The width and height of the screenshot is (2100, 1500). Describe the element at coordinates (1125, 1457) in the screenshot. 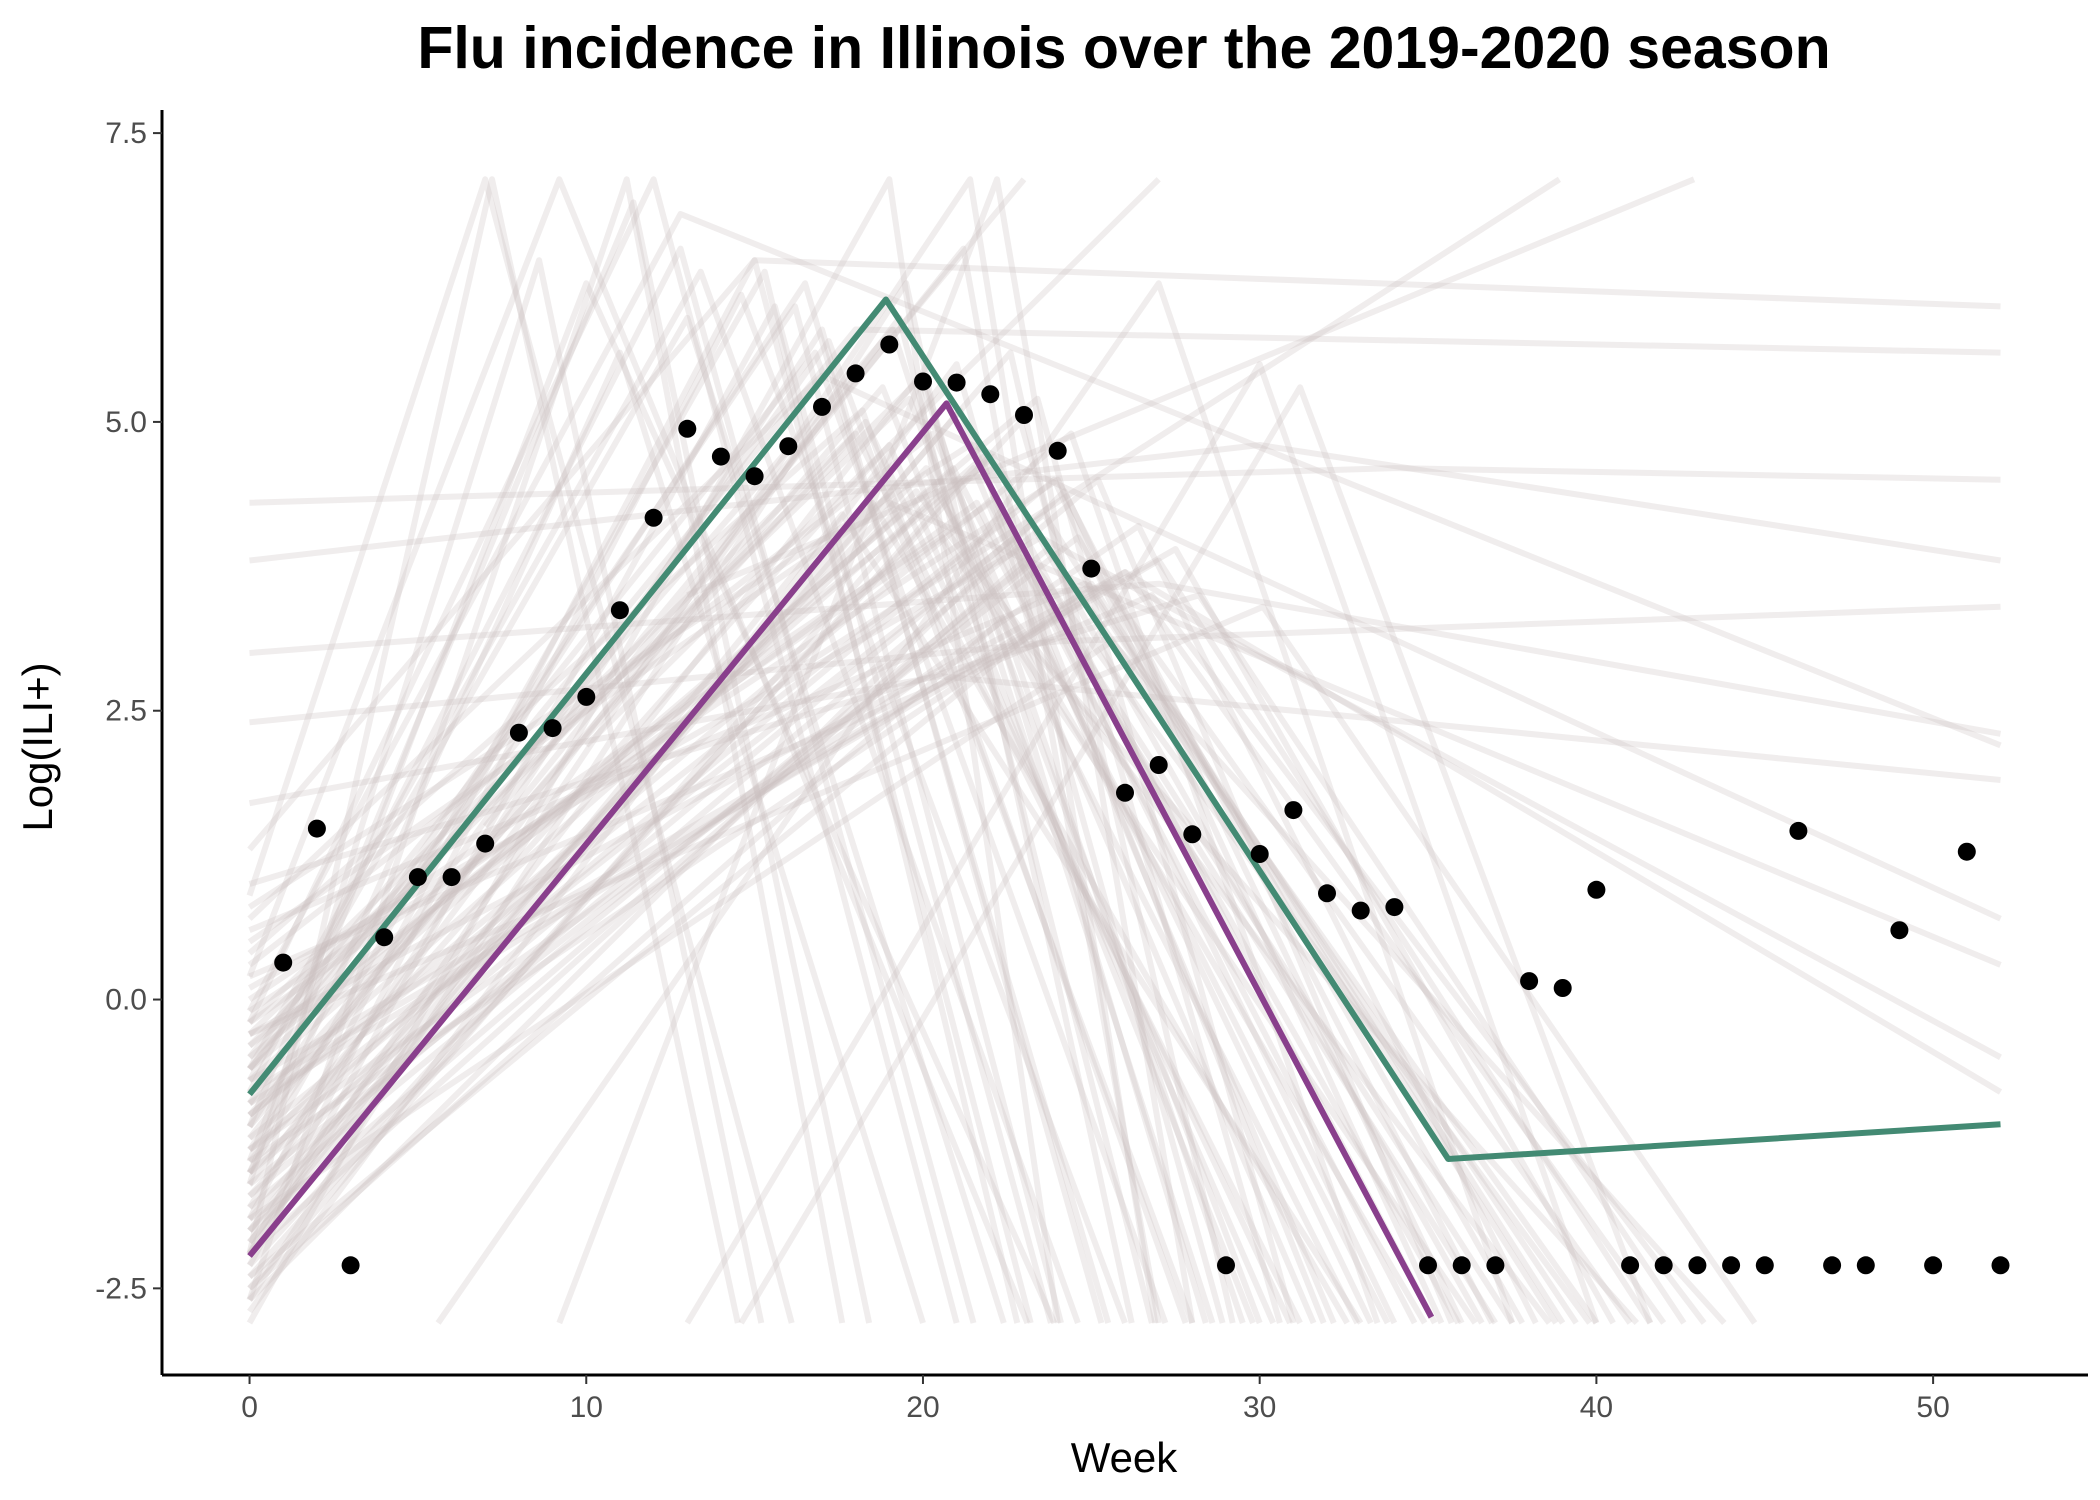

I see `x-axis-label: Week` at that location.